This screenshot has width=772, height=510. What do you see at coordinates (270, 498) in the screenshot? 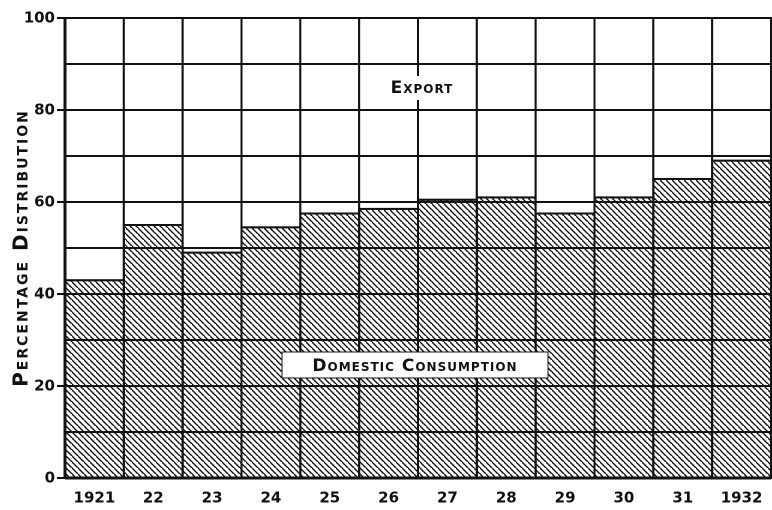
I see `x-tick-label: 24` at bounding box center [270, 498].